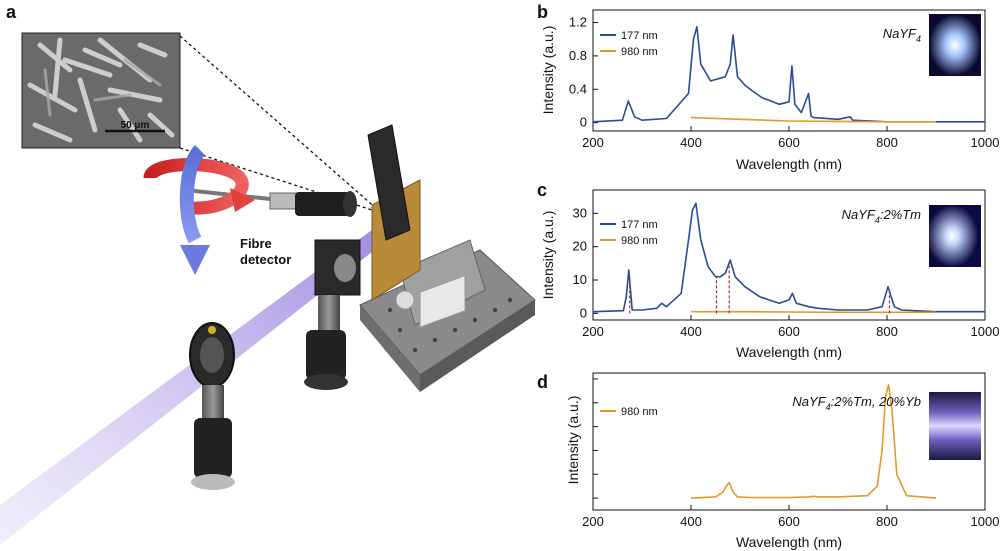 This screenshot has width=1000, height=551. I want to click on rotation-arrows, so click(199, 210).